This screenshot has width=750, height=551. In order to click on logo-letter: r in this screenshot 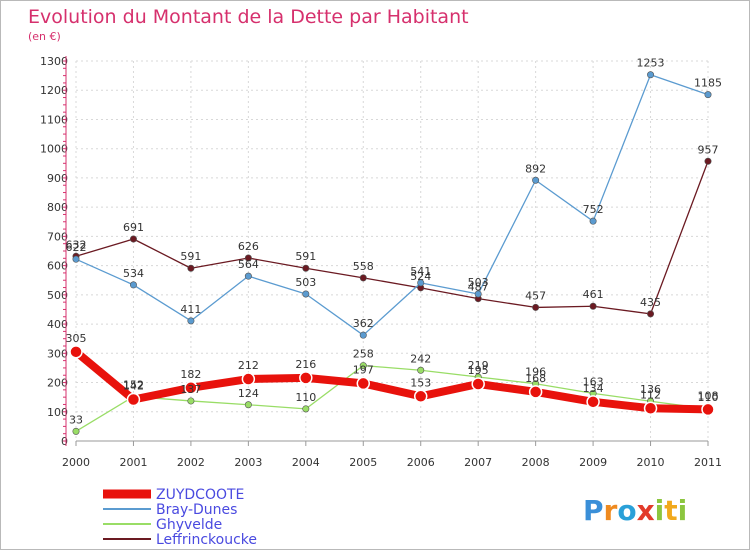, I will do `click(611, 510)`.